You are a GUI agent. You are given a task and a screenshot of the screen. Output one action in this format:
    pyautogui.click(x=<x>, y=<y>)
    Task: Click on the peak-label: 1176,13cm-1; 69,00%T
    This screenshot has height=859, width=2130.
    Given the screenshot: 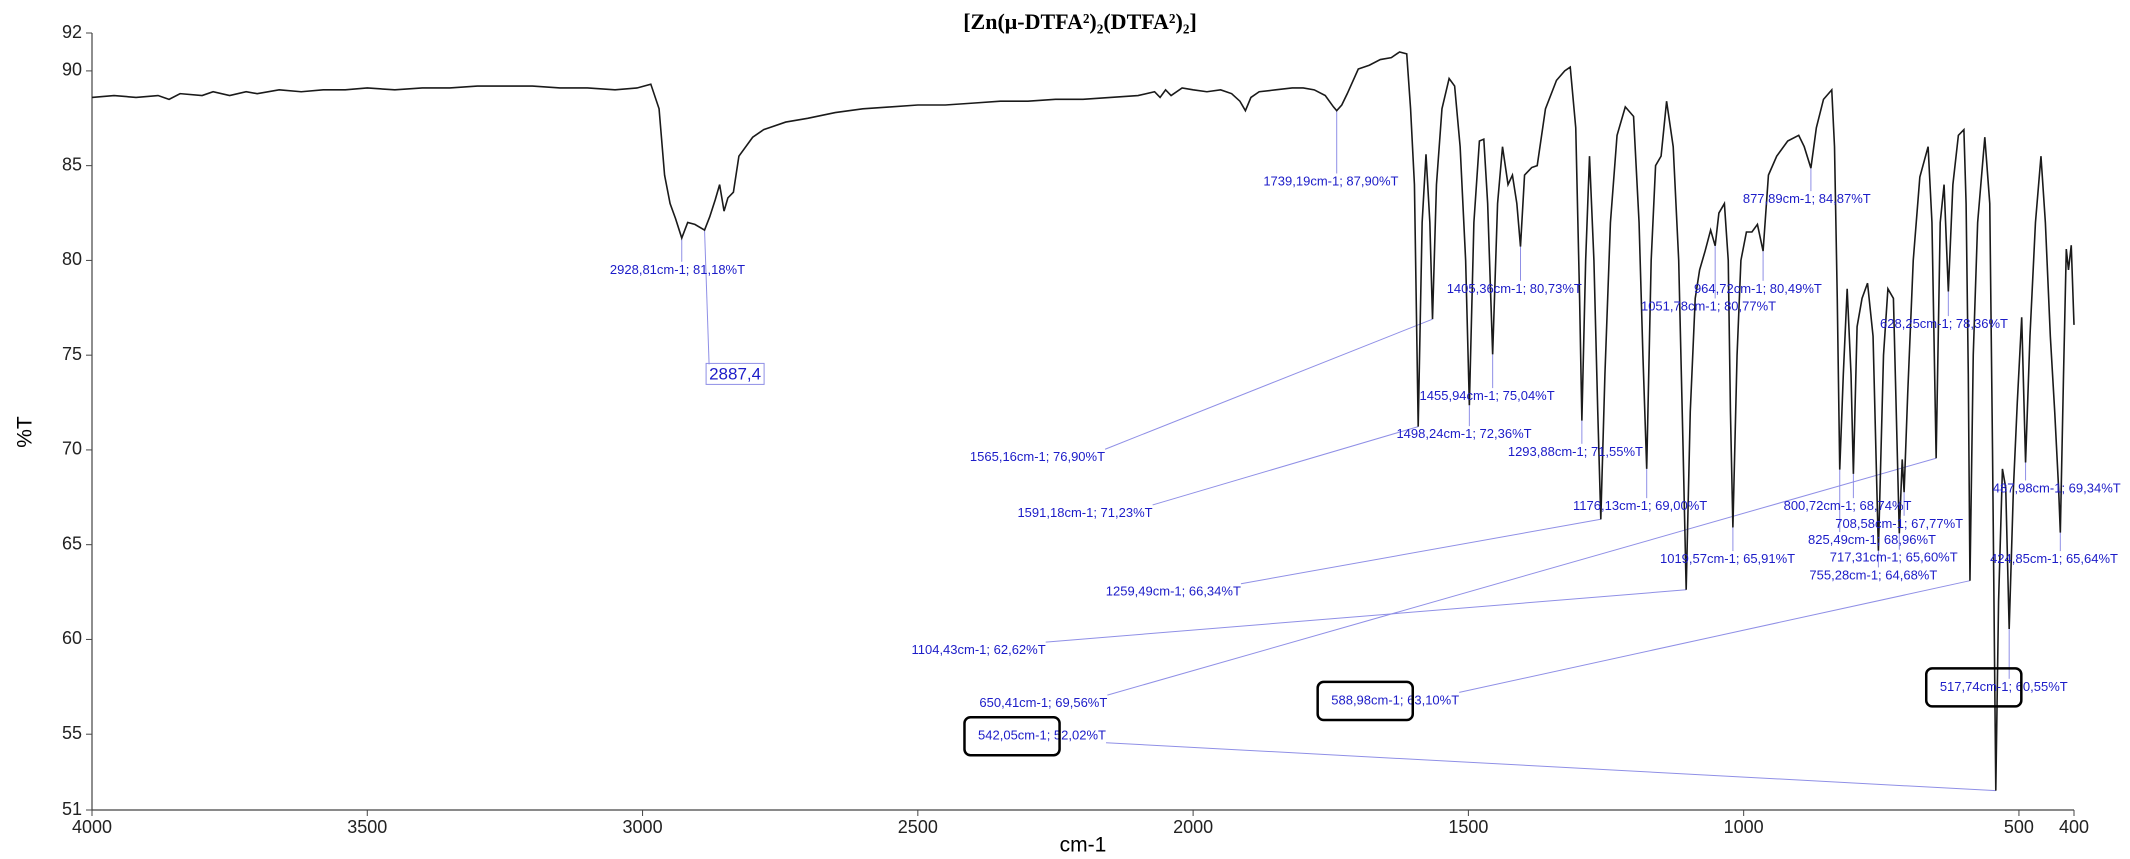 What is the action you would take?
    pyautogui.click(x=1640, y=505)
    